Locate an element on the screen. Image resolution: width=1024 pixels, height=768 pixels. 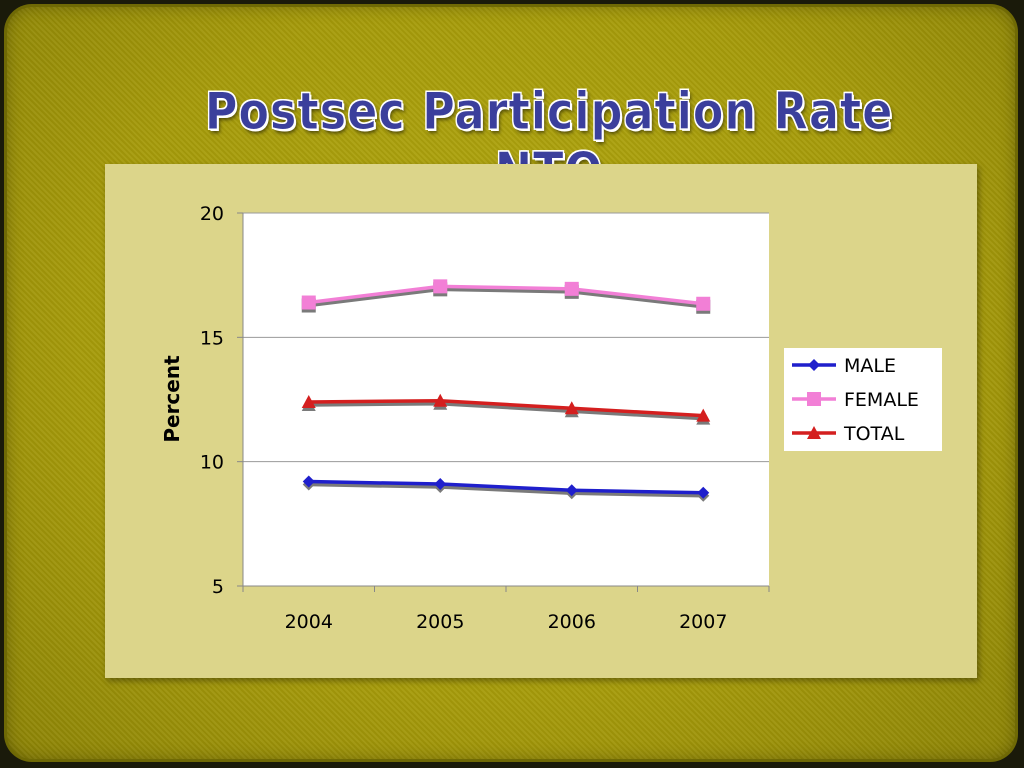
point-female-2005 is located at coordinates (440, 286).